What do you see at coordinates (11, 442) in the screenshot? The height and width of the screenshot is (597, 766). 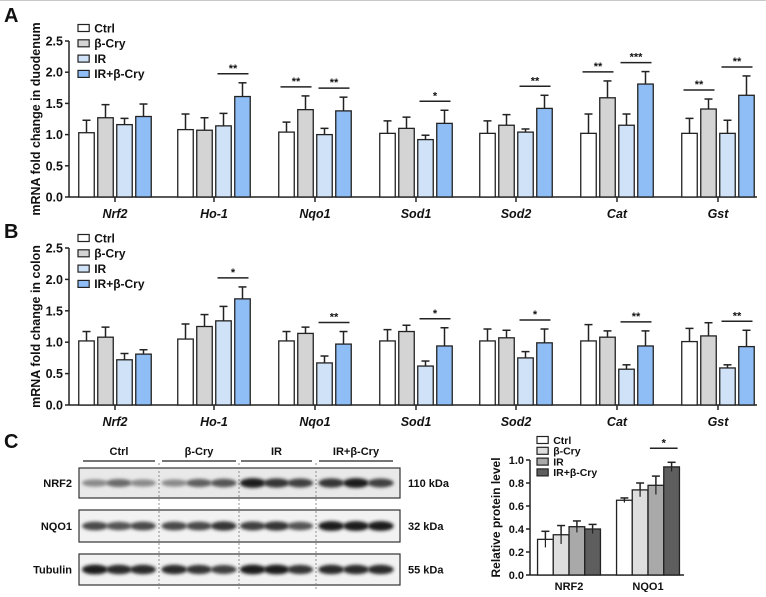 I see `panel-letter-c: C` at bounding box center [11, 442].